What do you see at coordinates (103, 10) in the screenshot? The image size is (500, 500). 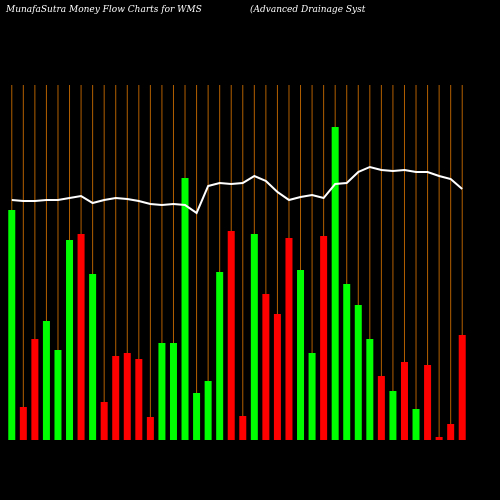 I see `chart-title: MunafaSutra Money Flow Charts for WMS` at bounding box center [103, 10].